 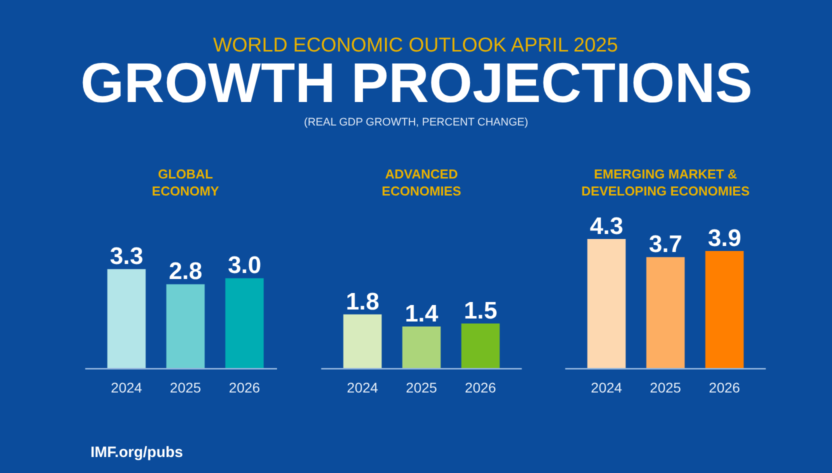 I want to click on data-label: 3.9, so click(x=725, y=238).